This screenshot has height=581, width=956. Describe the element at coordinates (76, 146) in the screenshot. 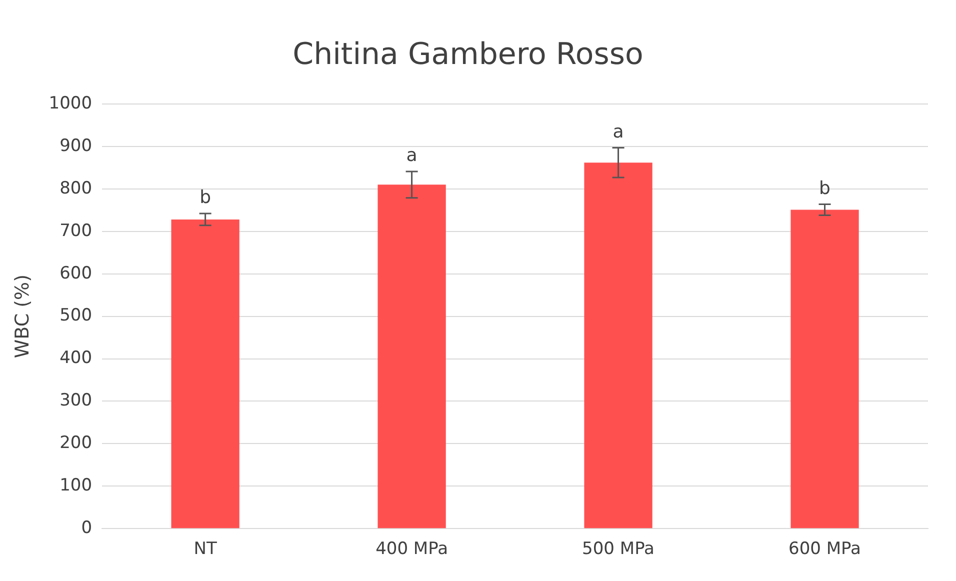

I see `y-tick-label: 900` at that location.